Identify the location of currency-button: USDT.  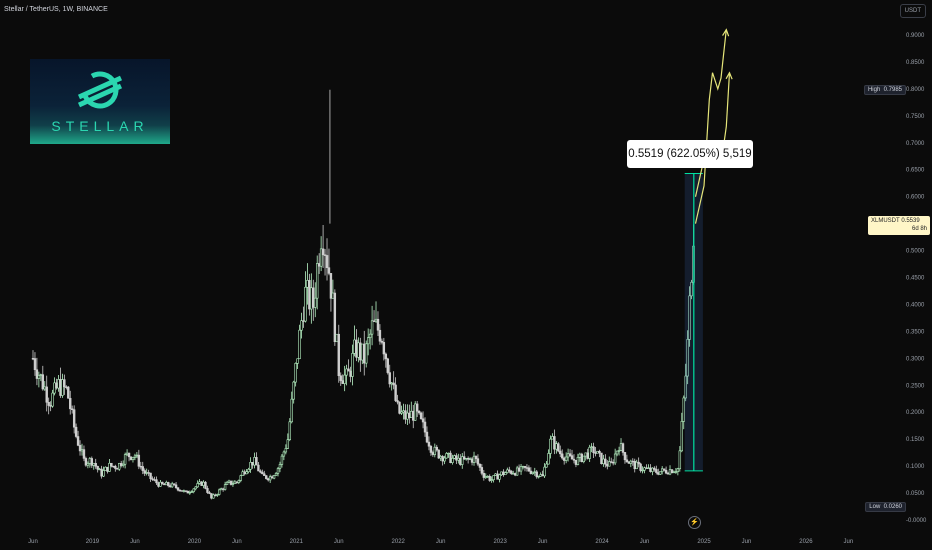
(912, 11).